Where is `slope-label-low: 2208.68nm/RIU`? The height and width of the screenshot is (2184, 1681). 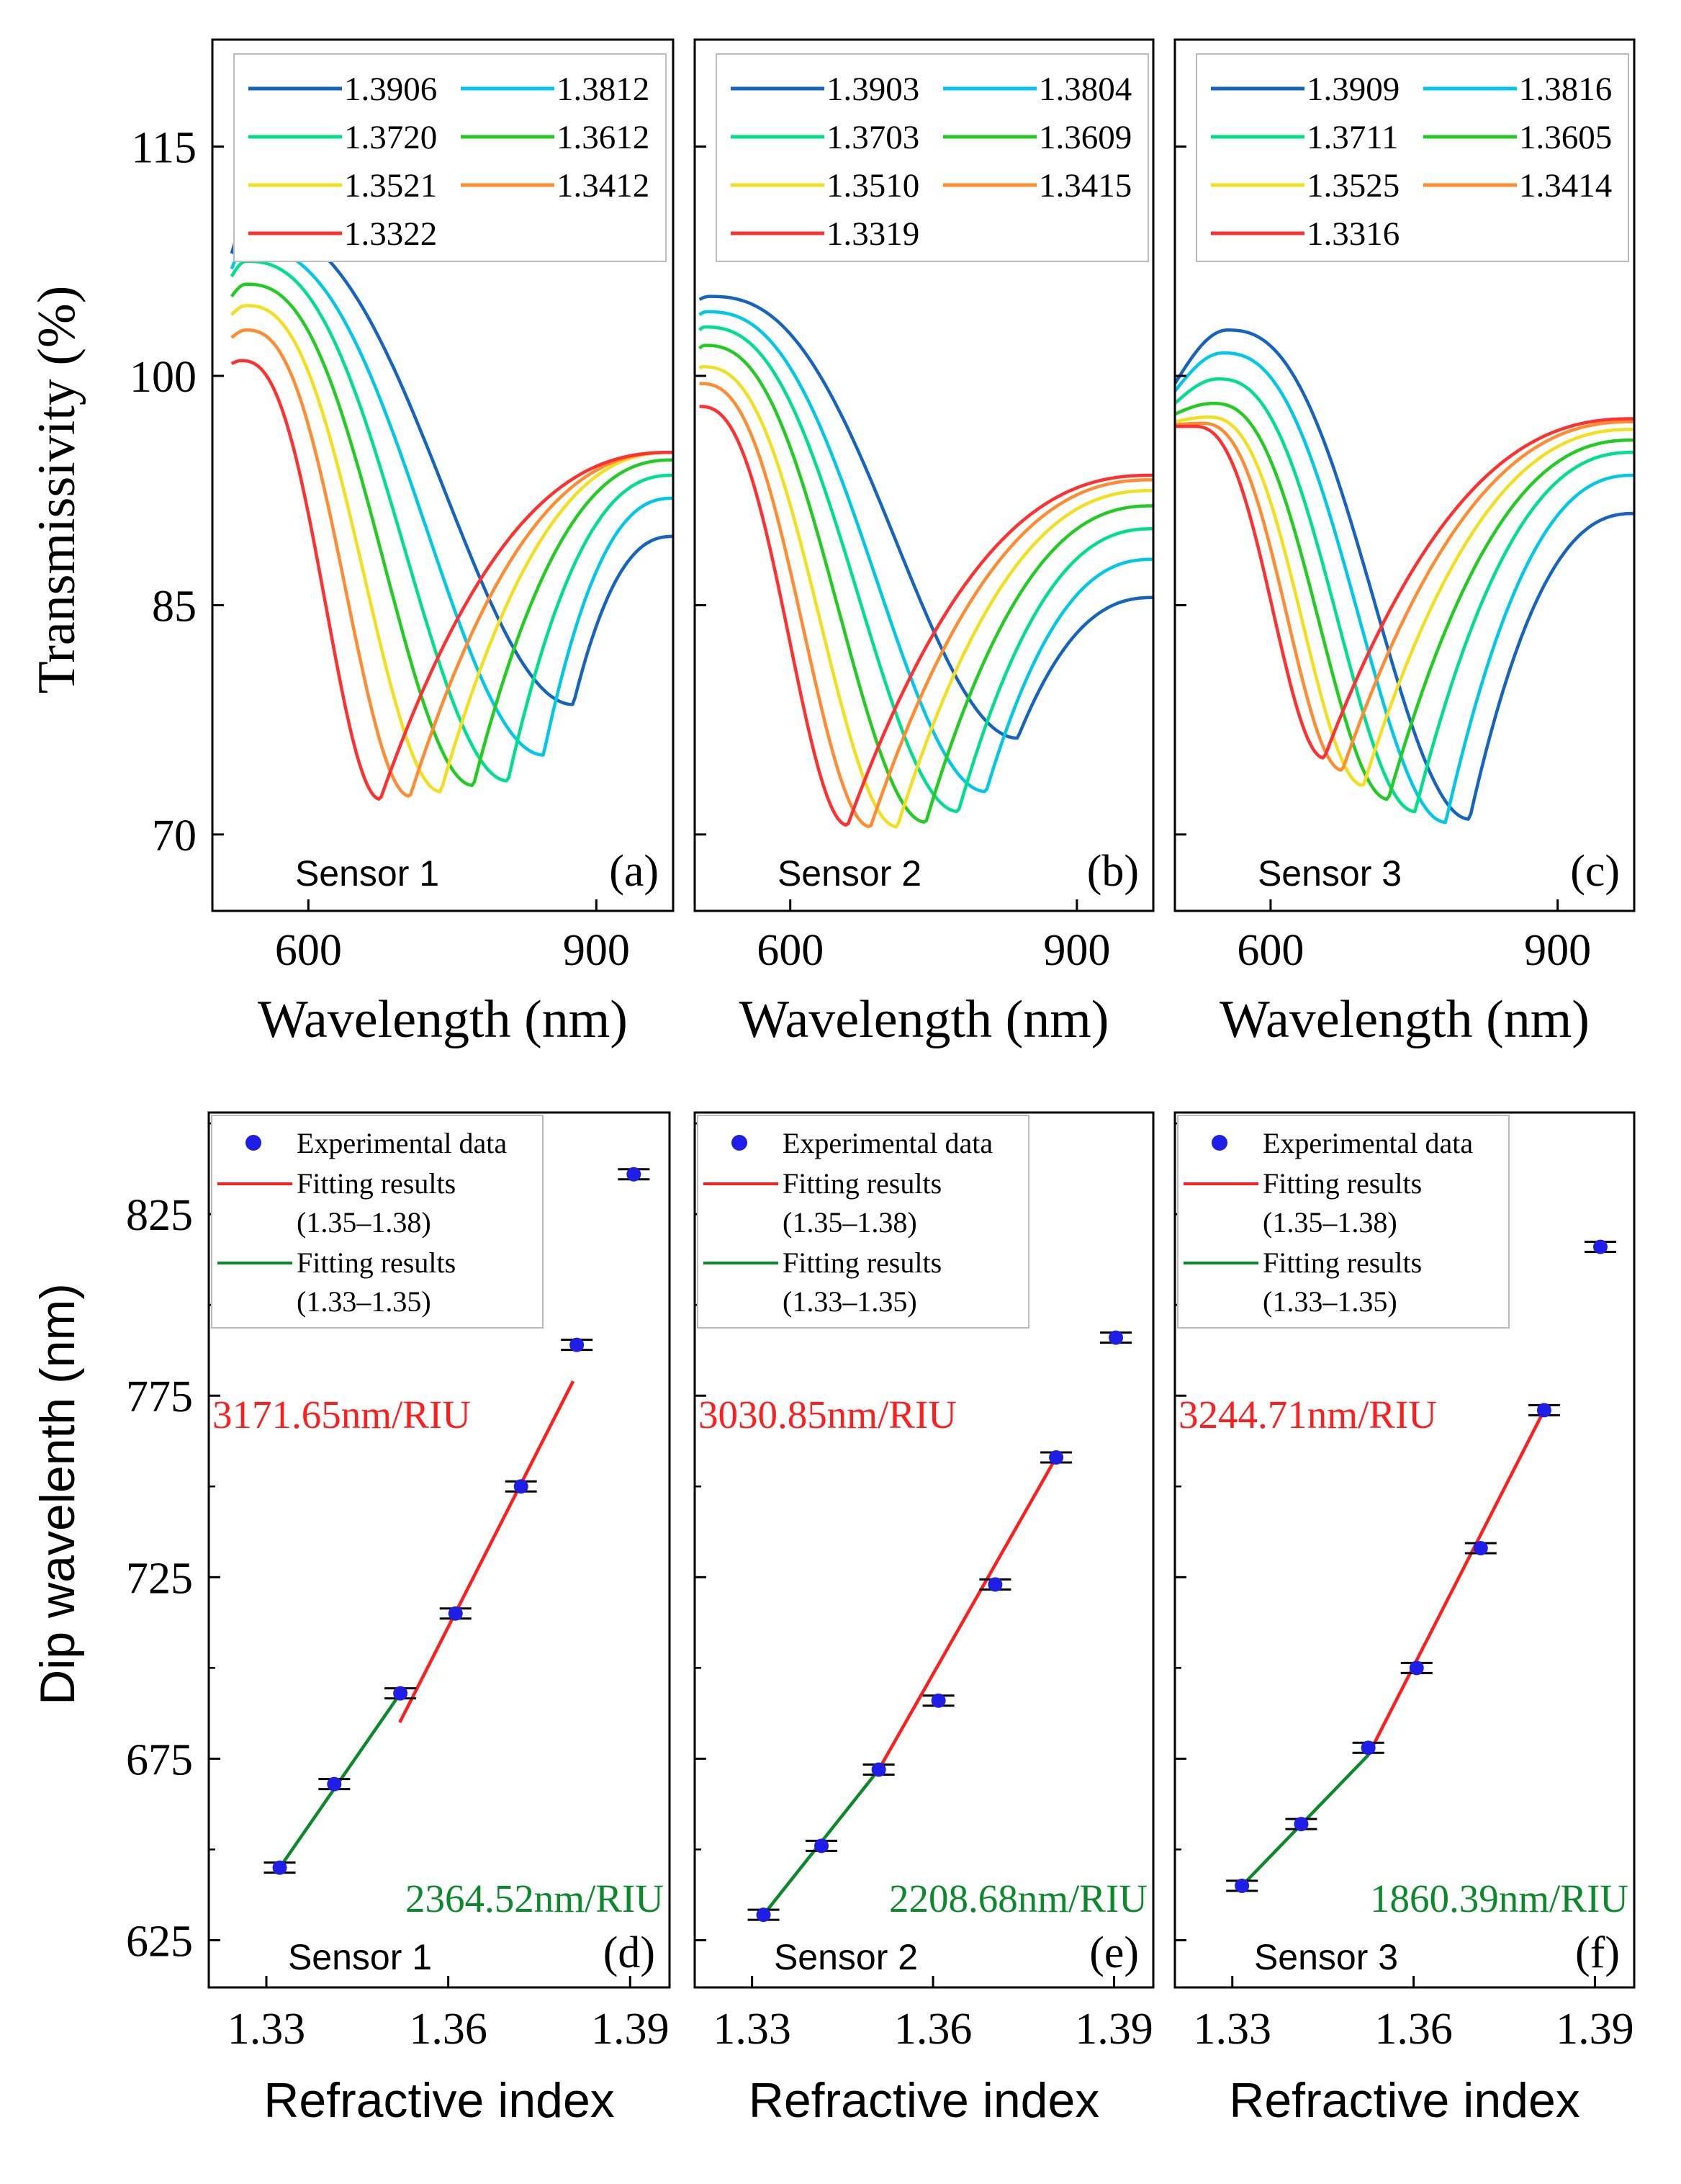 slope-label-low: 2208.68nm/RIU is located at coordinates (1018, 1898).